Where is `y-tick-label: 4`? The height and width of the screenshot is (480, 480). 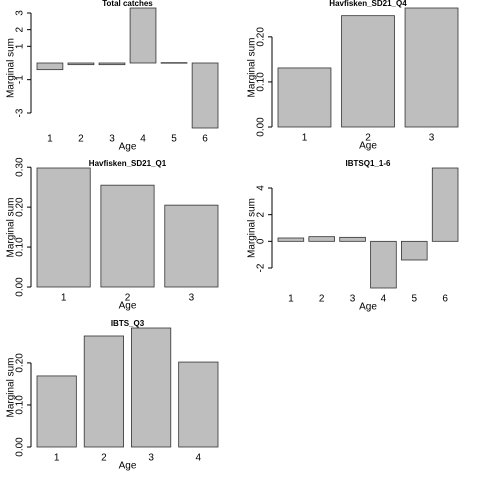
y-tick-label: 4 is located at coordinates (261, 188).